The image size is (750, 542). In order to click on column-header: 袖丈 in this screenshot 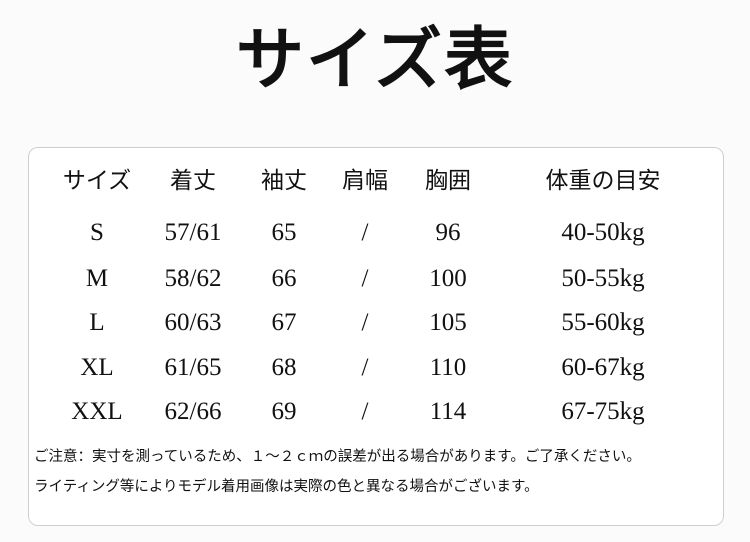, I will do `click(284, 181)`.